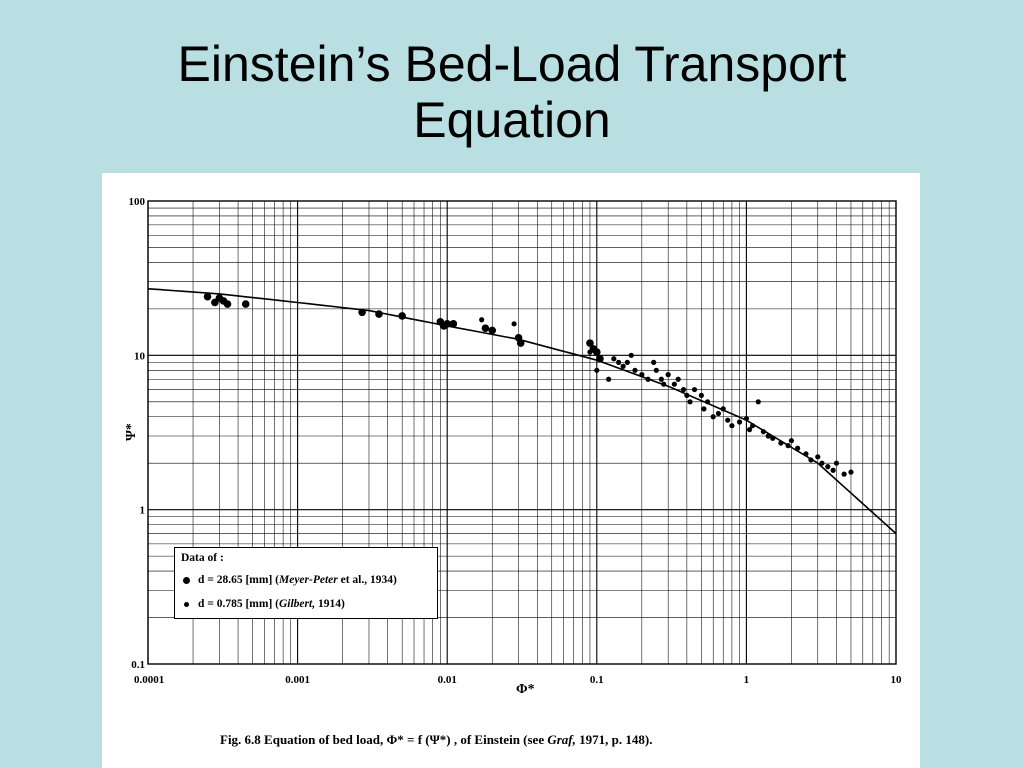 The width and height of the screenshot is (1024, 768). Describe the element at coordinates (149, 680) in the screenshot. I see `x-tick-label: 0.0001` at that location.